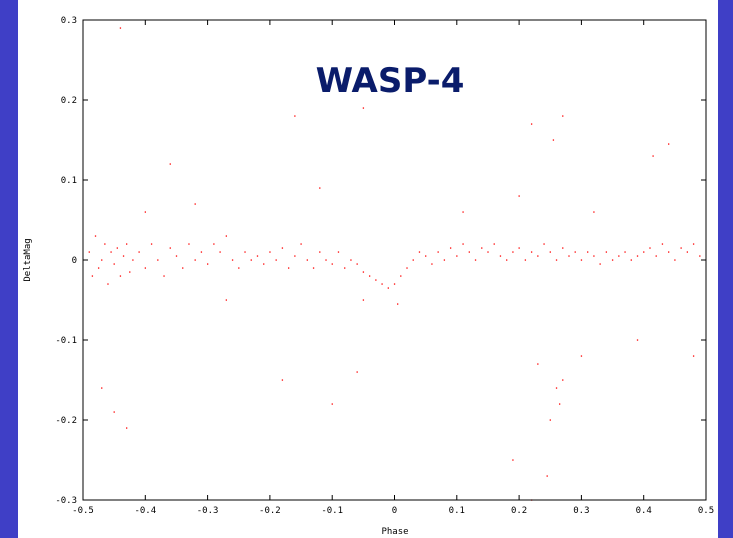 Image resolution: width=733 pixels, height=538 pixels. What do you see at coordinates (145, 511) in the screenshot?
I see `x-tick-label: -0.4` at bounding box center [145, 511].